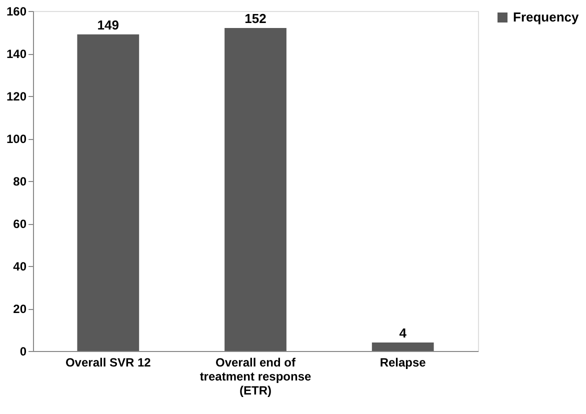 This screenshot has width=586, height=414. What do you see at coordinates (20, 224) in the screenshot?
I see `y-tick-label: 60` at bounding box center [20, 224].